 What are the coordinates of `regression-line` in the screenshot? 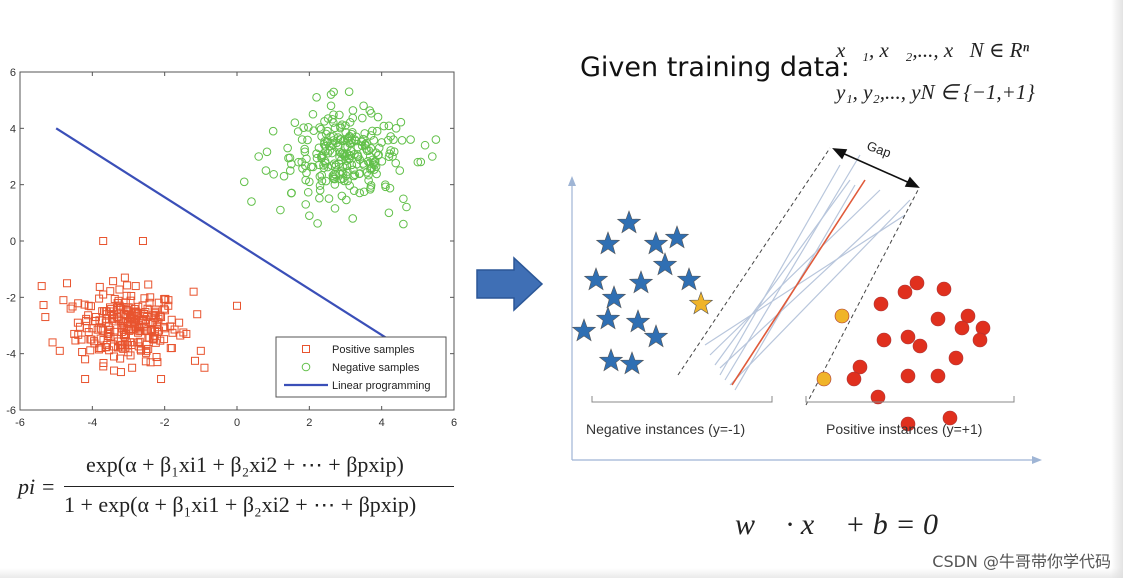 It's located at (222, 234).